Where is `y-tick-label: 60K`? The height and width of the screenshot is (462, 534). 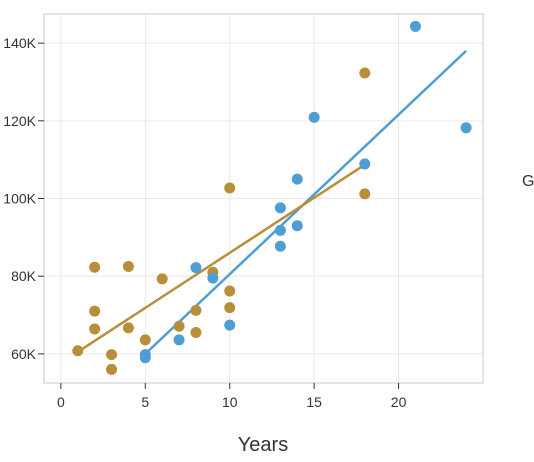
y-tick-label: 60K is located at coordinates (24, 354).